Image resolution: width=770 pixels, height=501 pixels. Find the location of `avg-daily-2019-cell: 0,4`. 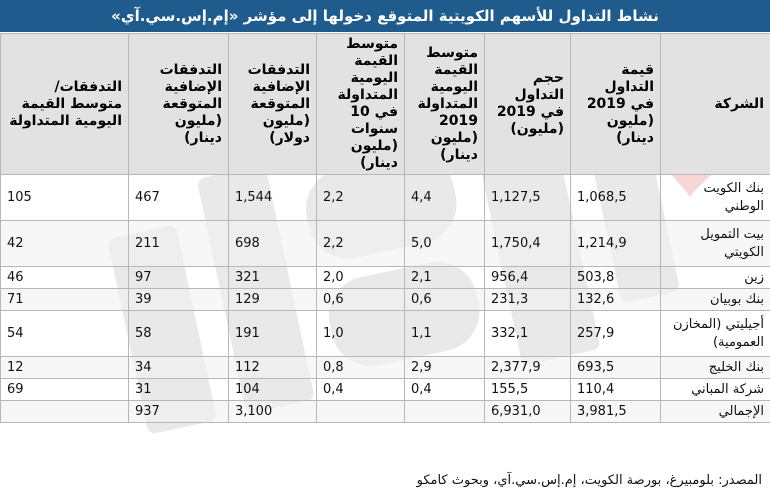

avg-daily-2019-cell: 0,4 is located at coordinates (444, 389).